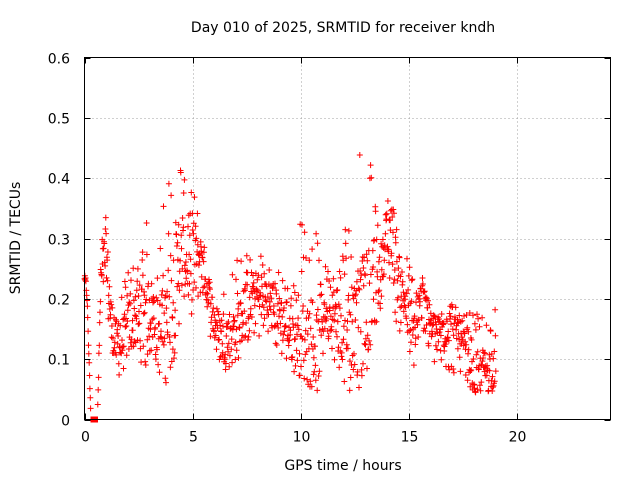 This screenshot has height=480, width=640. What do you see at coordinates (410, 438) in the screenshot?
I see `x-tick-label: 15` at bounding box center [410, 438].